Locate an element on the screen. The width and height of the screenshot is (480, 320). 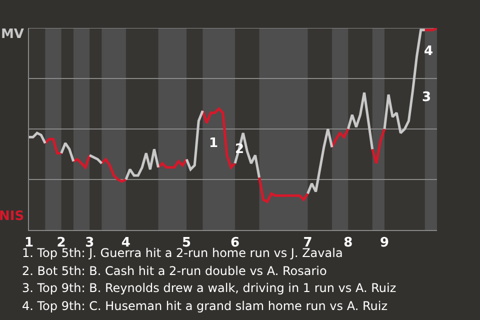
x-tick-label: 4 is located at coordinates (125, 243).